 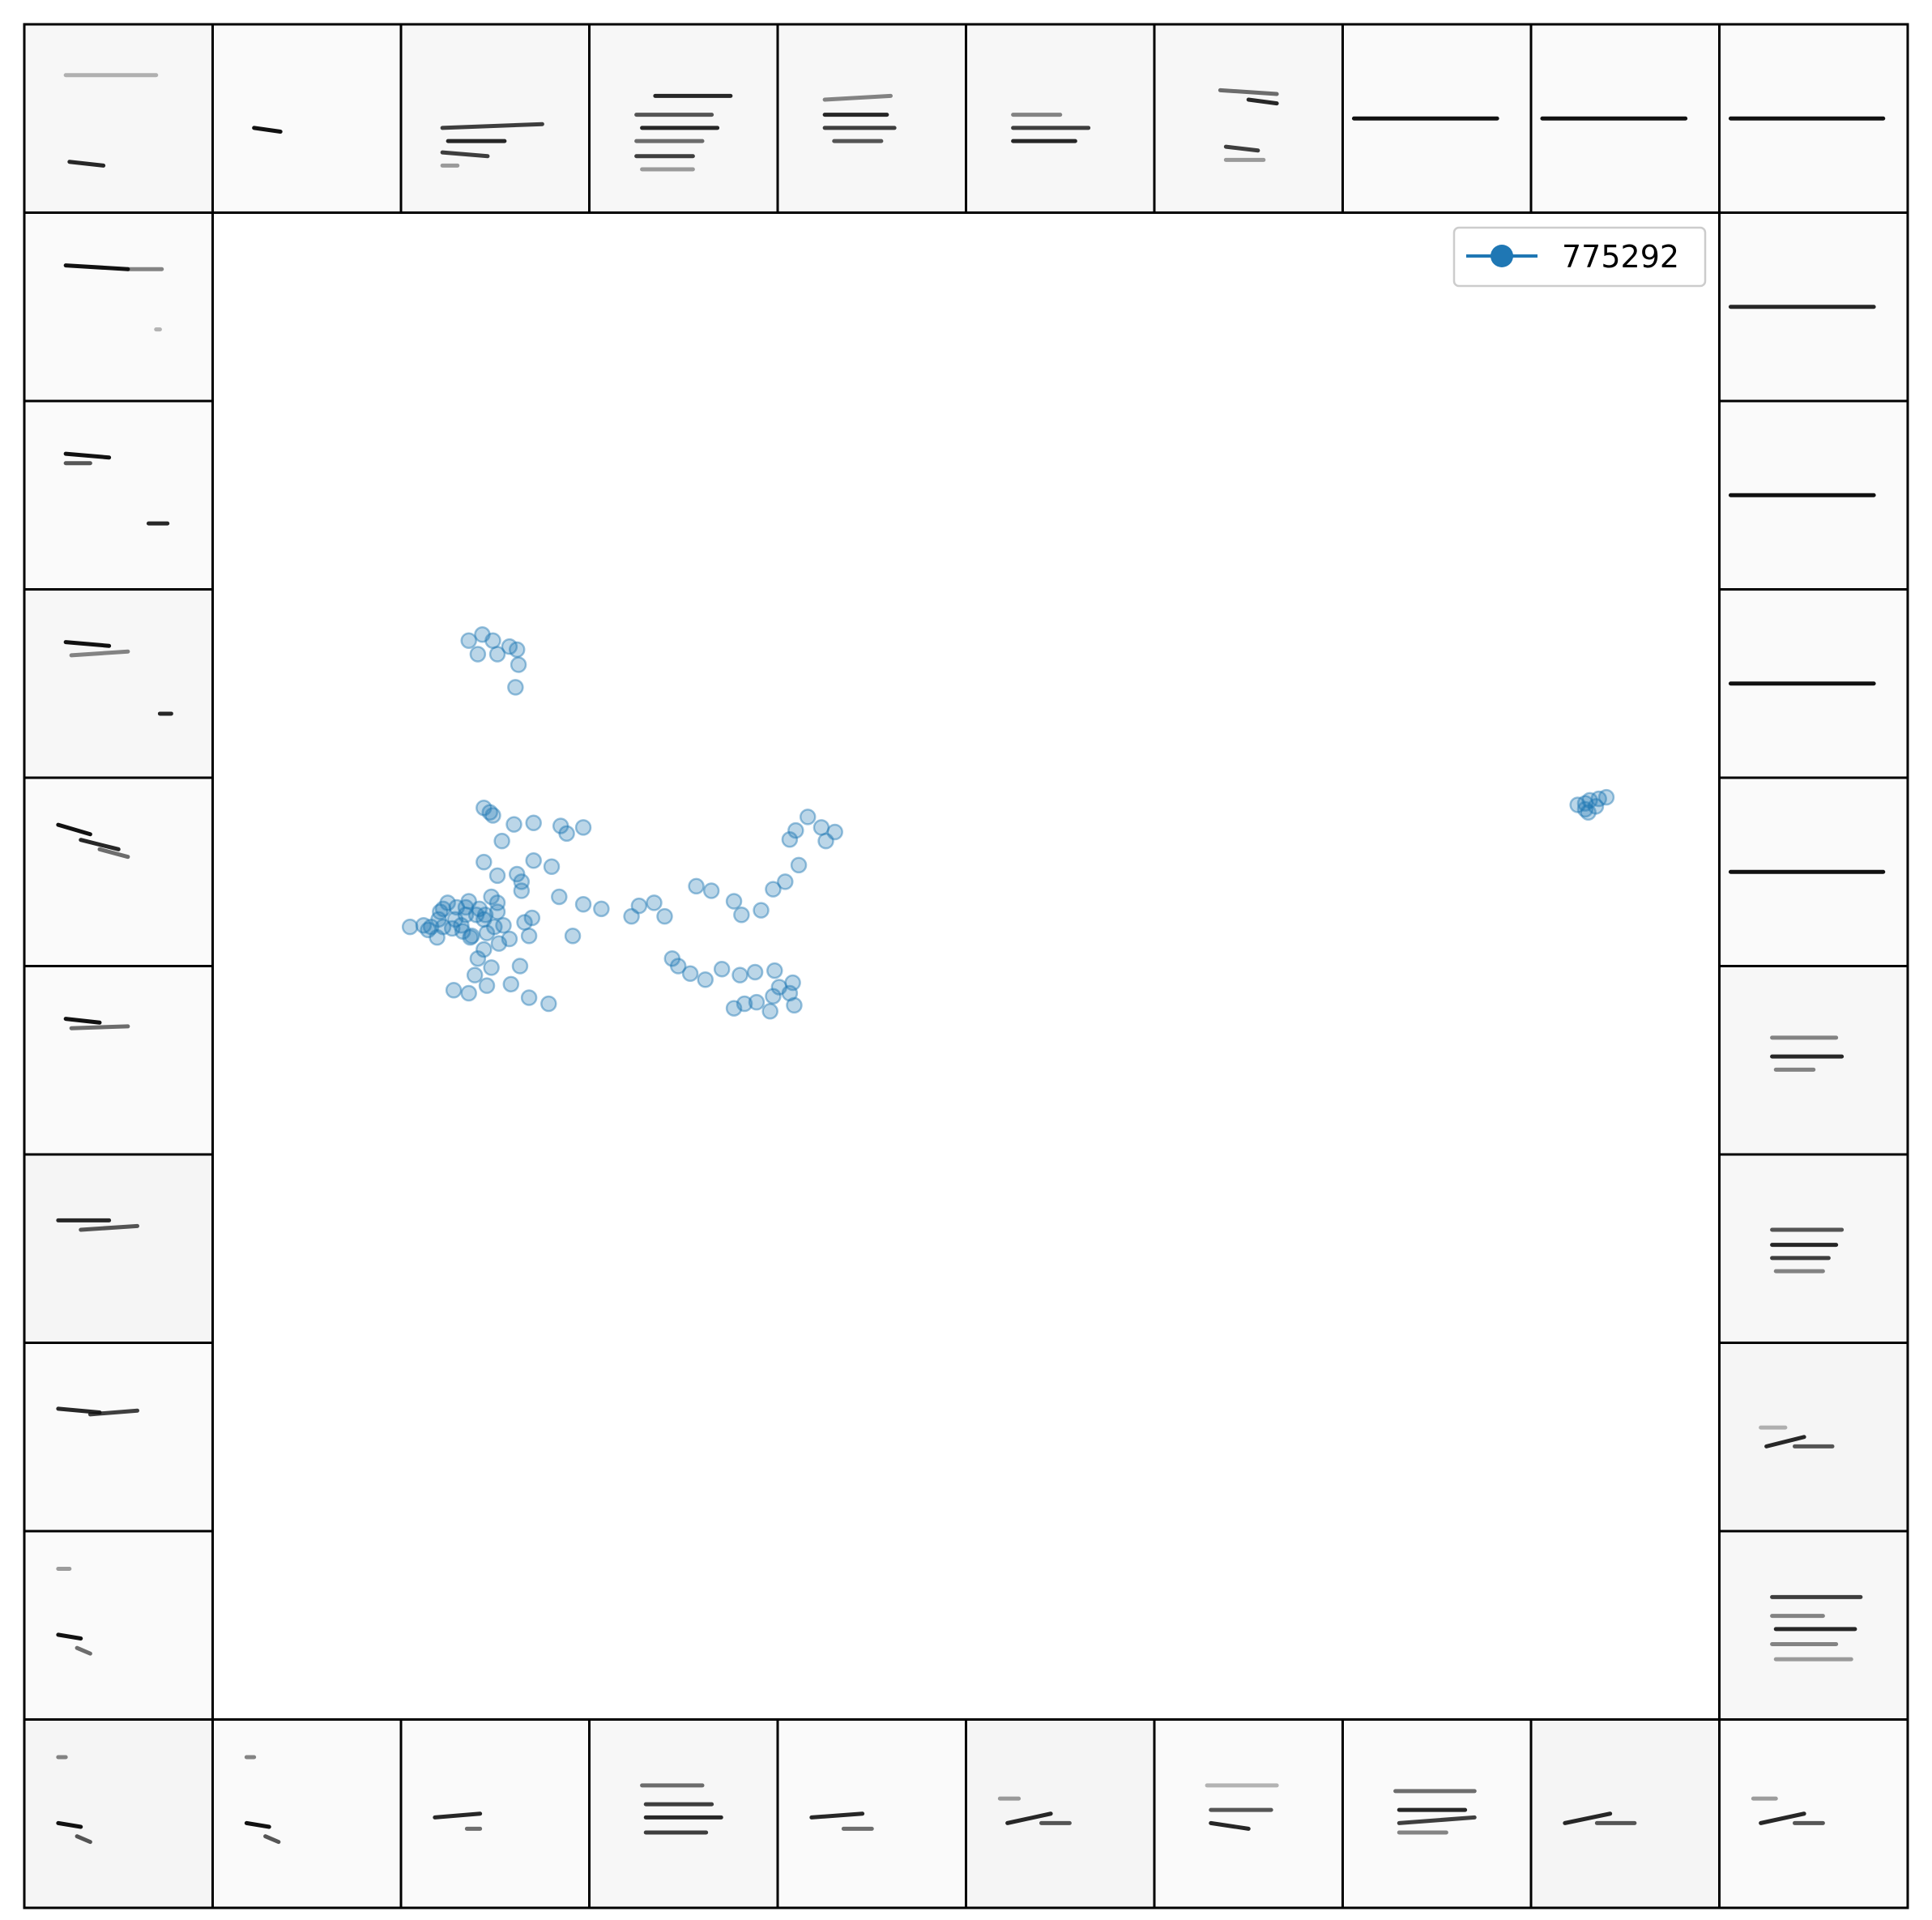 I want to click on legend-frame, so click(x=1580, y=257).